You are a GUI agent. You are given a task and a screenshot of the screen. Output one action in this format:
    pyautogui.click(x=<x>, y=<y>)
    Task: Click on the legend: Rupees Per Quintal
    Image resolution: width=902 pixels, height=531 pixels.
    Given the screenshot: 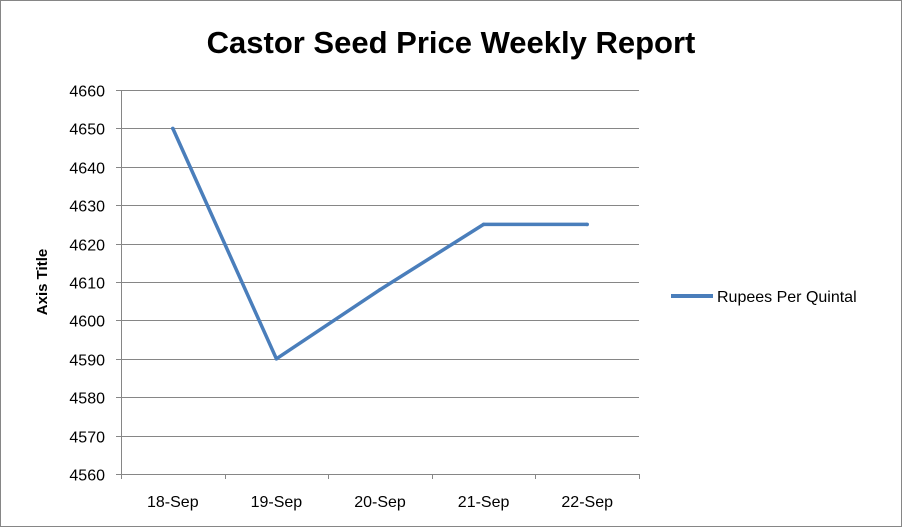 What is the action you would take?
    pyautogui.click(x=764, y=297)
    